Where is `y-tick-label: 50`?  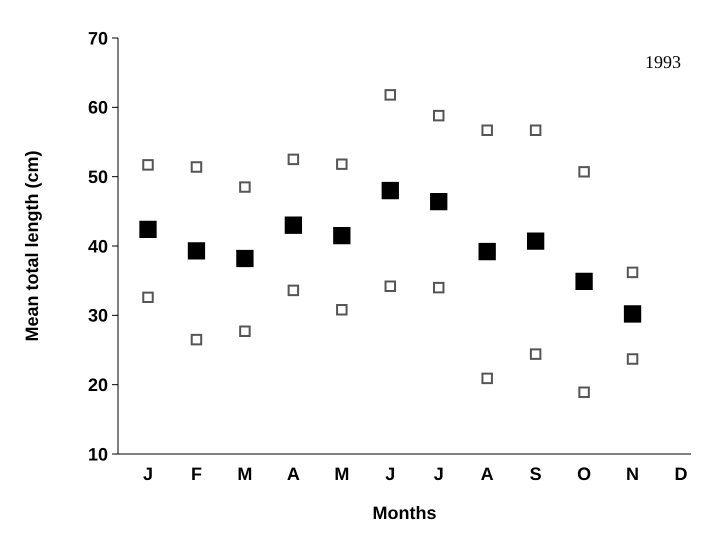 y-tick-label: 50 is located at coordinates (98, 176).